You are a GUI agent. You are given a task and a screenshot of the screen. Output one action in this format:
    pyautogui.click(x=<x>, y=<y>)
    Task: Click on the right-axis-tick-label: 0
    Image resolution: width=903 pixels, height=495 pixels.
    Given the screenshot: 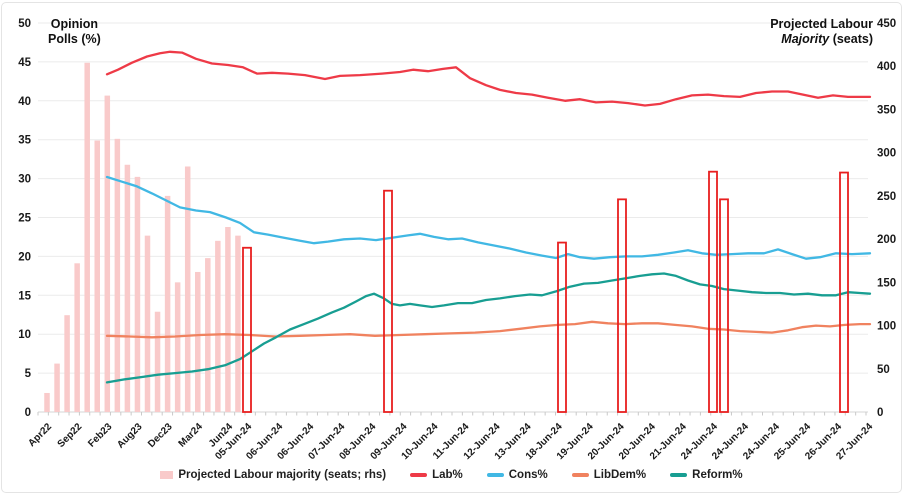 What is the action you would take?
    pyautogui.click(x=880, y=413)
    